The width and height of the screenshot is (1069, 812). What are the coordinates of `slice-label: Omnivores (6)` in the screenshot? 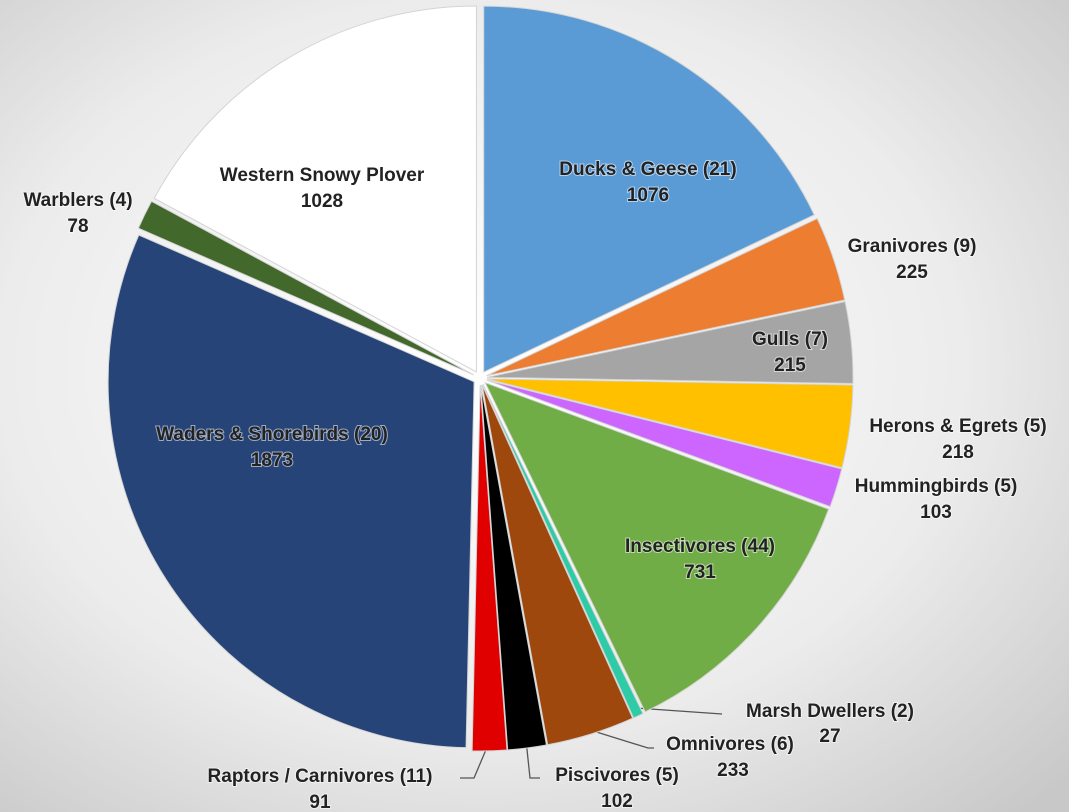 It's located at (730, 744).